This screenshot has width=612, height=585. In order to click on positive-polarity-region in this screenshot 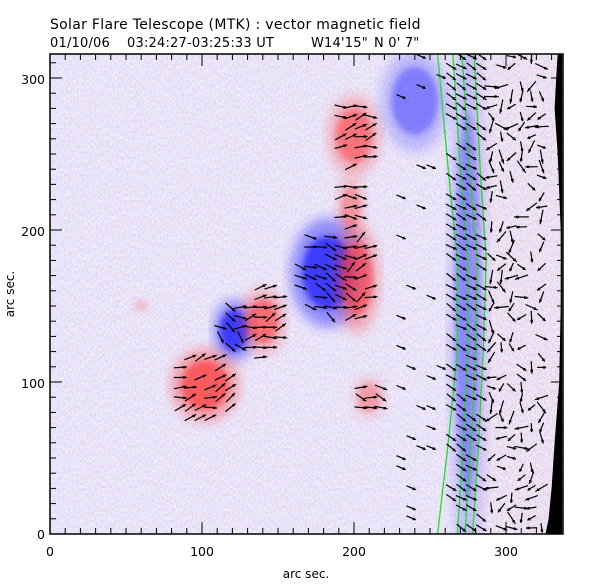, I will do `click(141, 306)`.